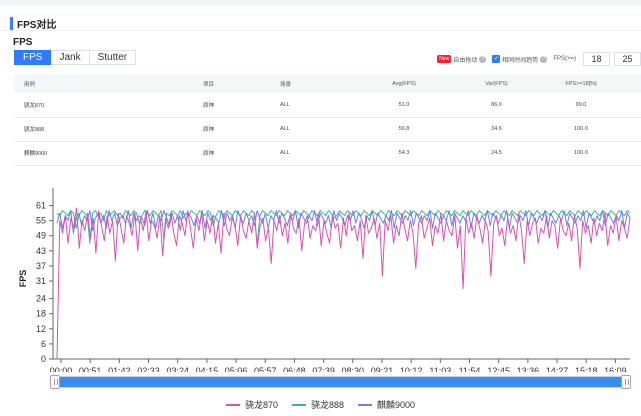 Image resolution: width=641 pixels, height=416 pixels. I want to click on x-tick-label: 07:39, so click(323, 369).